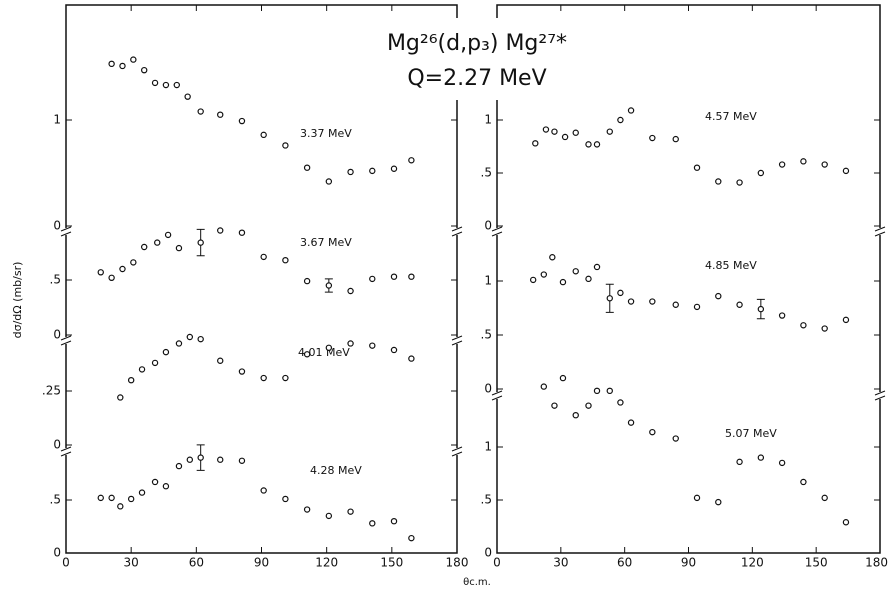 This screenshot has width=889, height=592. Describe the element at coordinates (751, 433) in the screenshot. I see `series-label: 5.07 MeV` at that location.